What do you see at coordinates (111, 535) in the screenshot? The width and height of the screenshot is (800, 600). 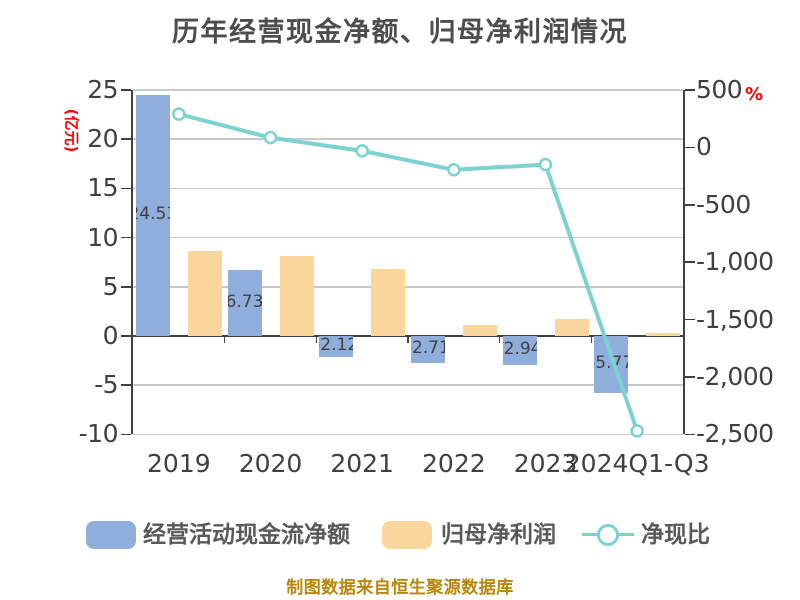 I see `legend-swatch-cashflow` at bounding box center [111, 535].